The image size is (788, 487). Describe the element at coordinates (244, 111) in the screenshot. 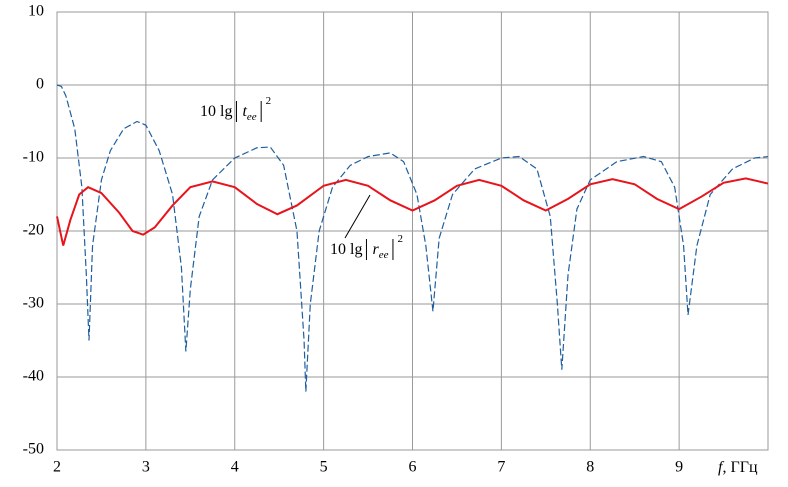

I see `annotation-symbol: t` at that location.